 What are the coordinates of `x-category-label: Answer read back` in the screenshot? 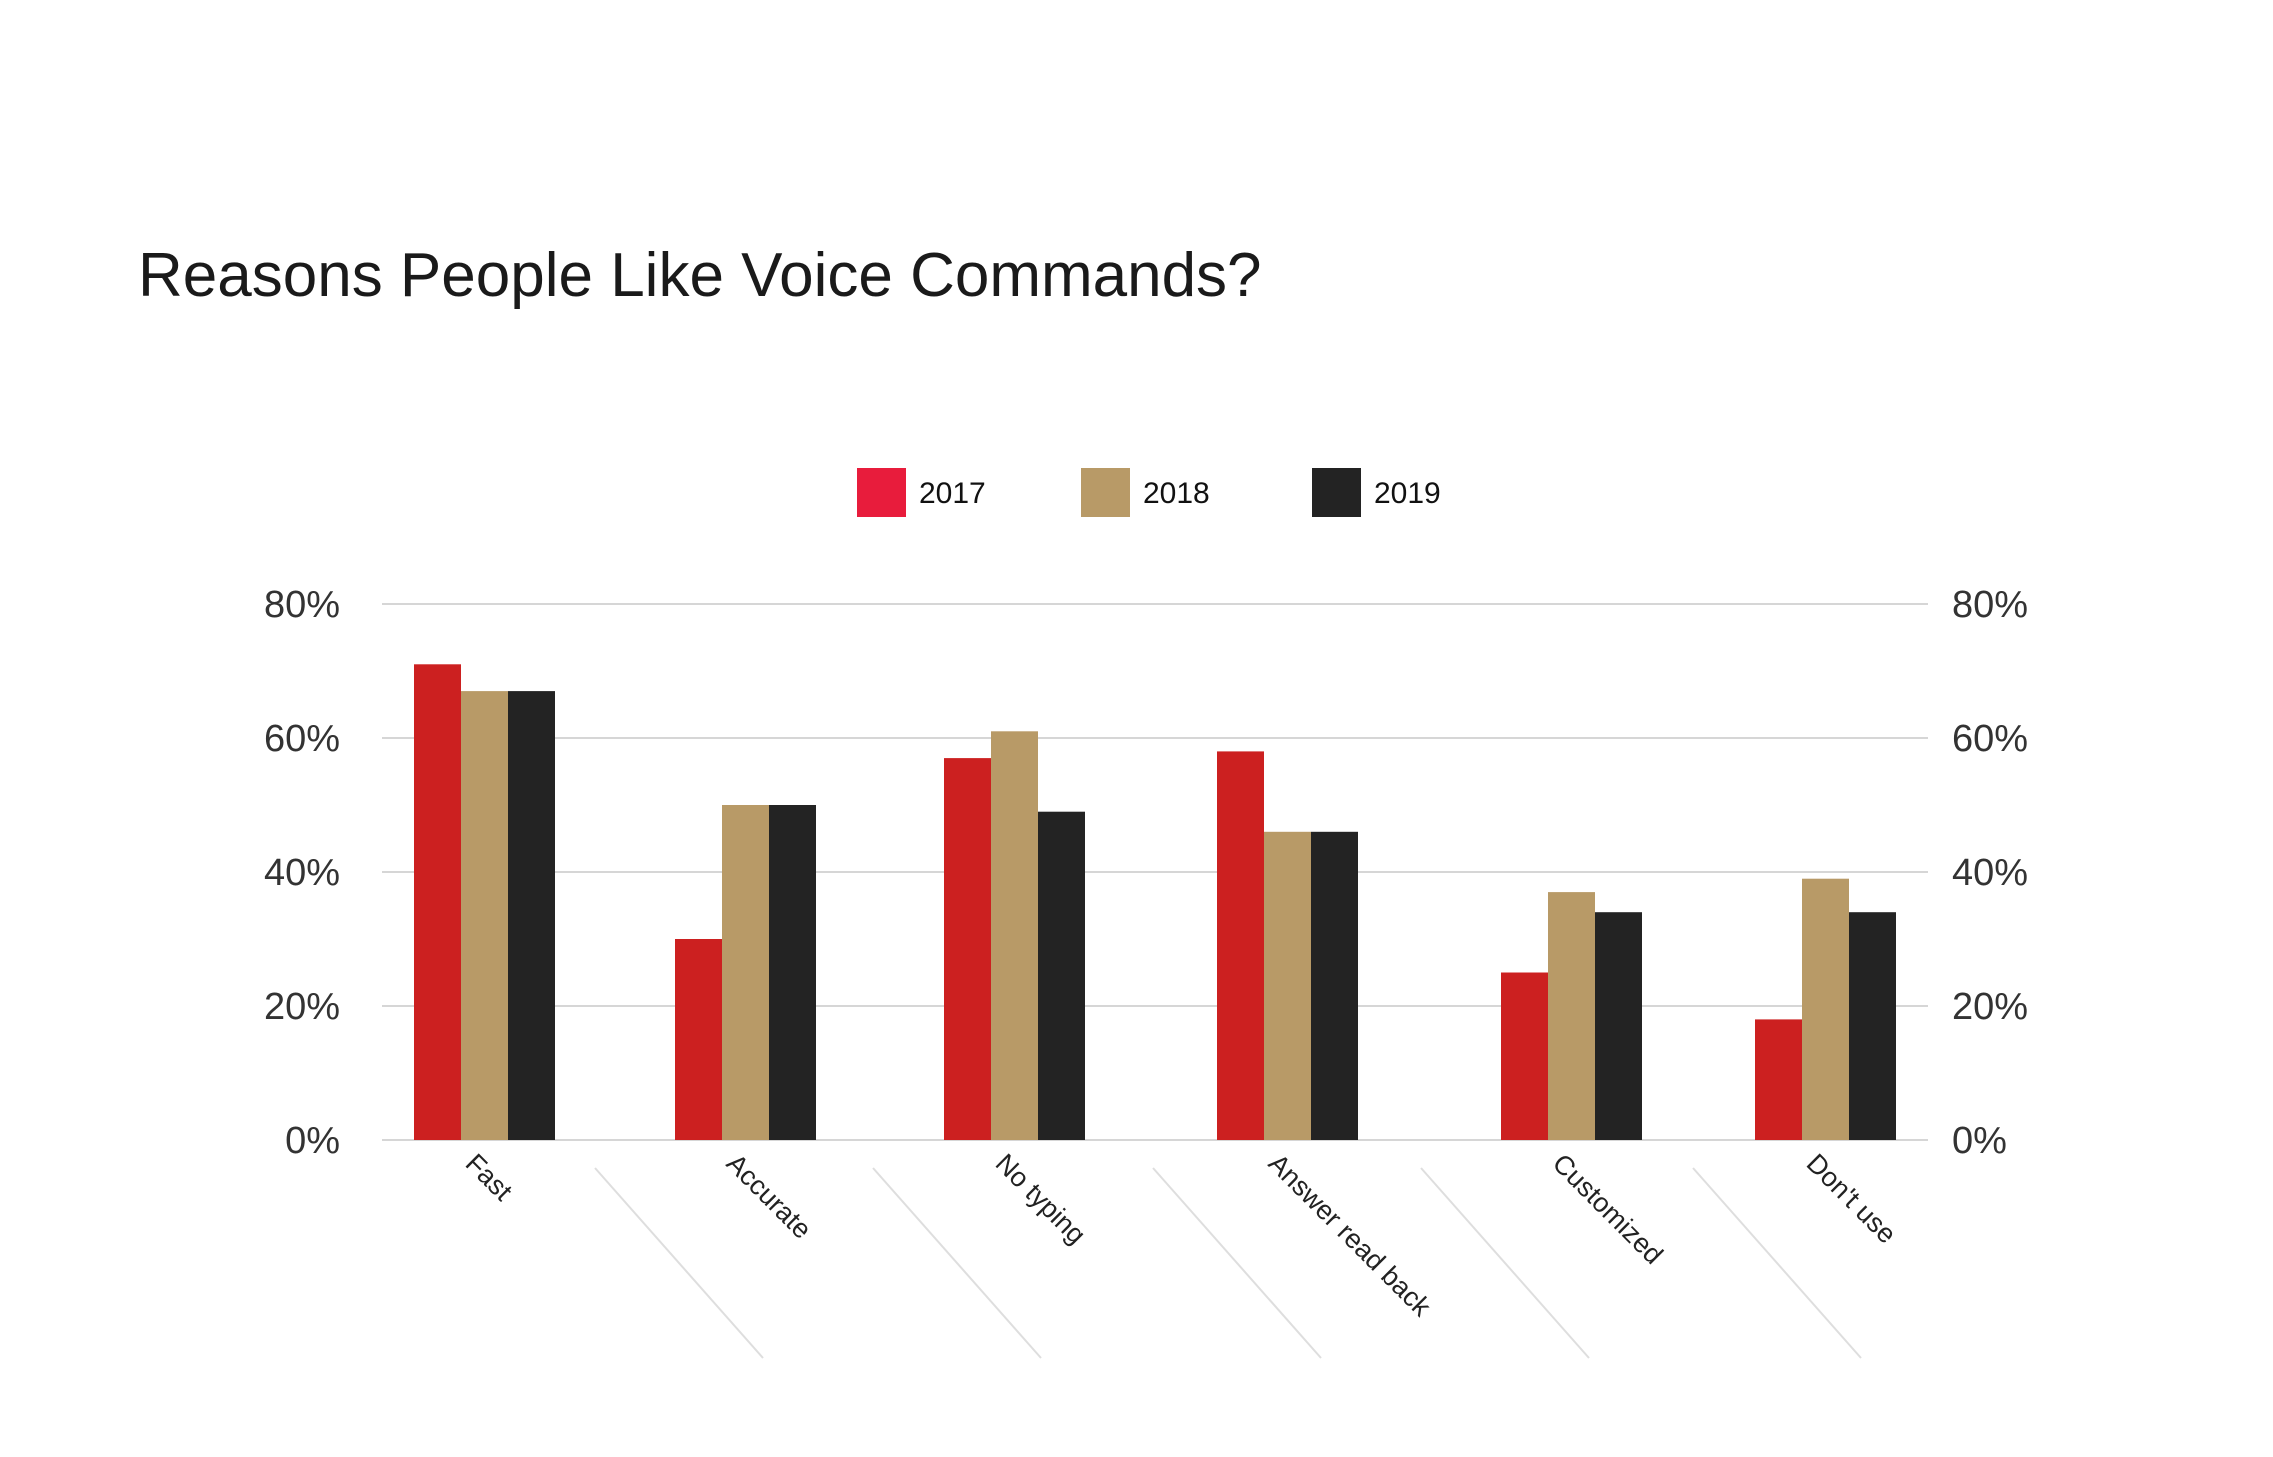 It's located at (1350, 1235).